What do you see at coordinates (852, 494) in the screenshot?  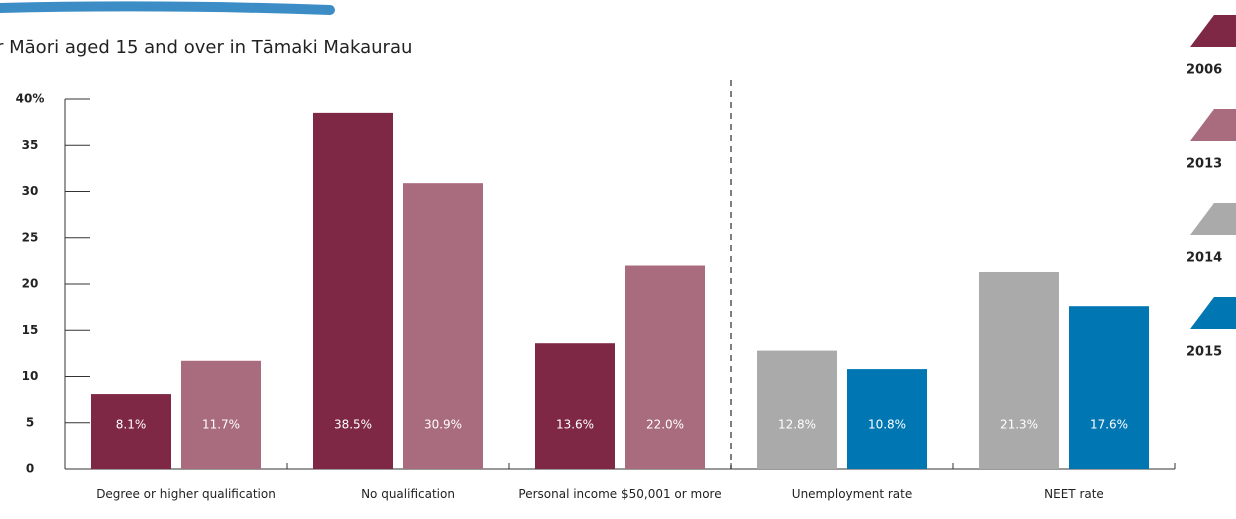 I see `x-tick-label: Unemployment rate` at bounding box center [852, 494].